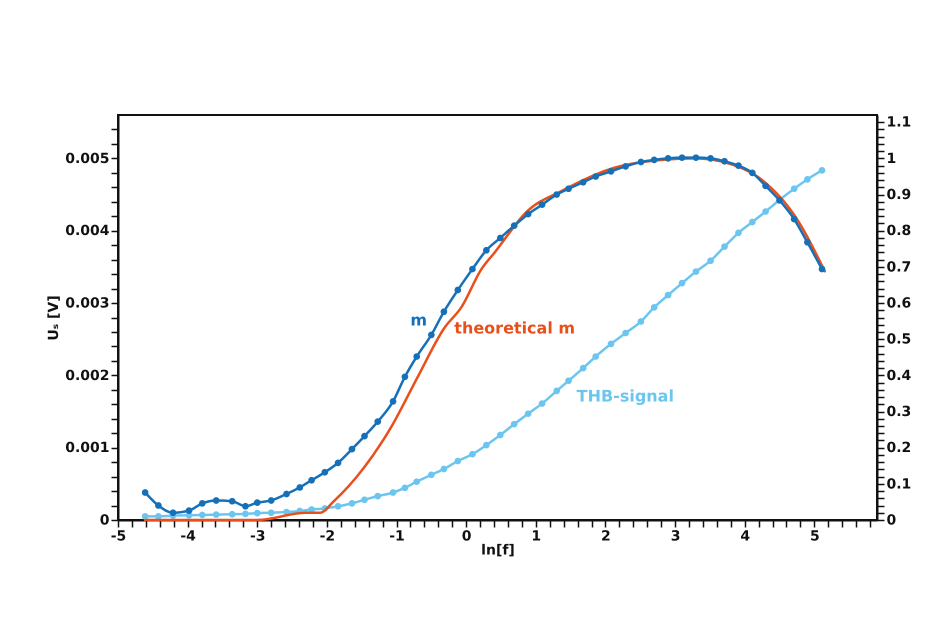 This screenshot has width=940, height=619. What do you see at coordinates (515, 328) in the screenshot?
I see `series-label: theoretical m` at bounding box center [515, 328].